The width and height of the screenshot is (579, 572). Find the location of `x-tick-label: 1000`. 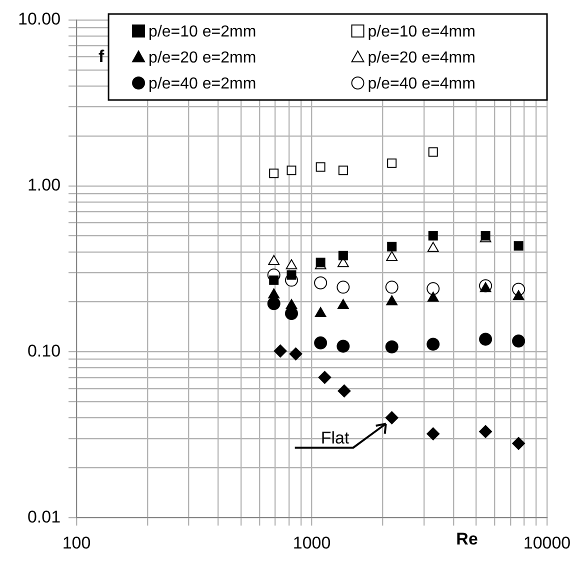

x-tick-label: 1000 is located at coordinates (311, 542).